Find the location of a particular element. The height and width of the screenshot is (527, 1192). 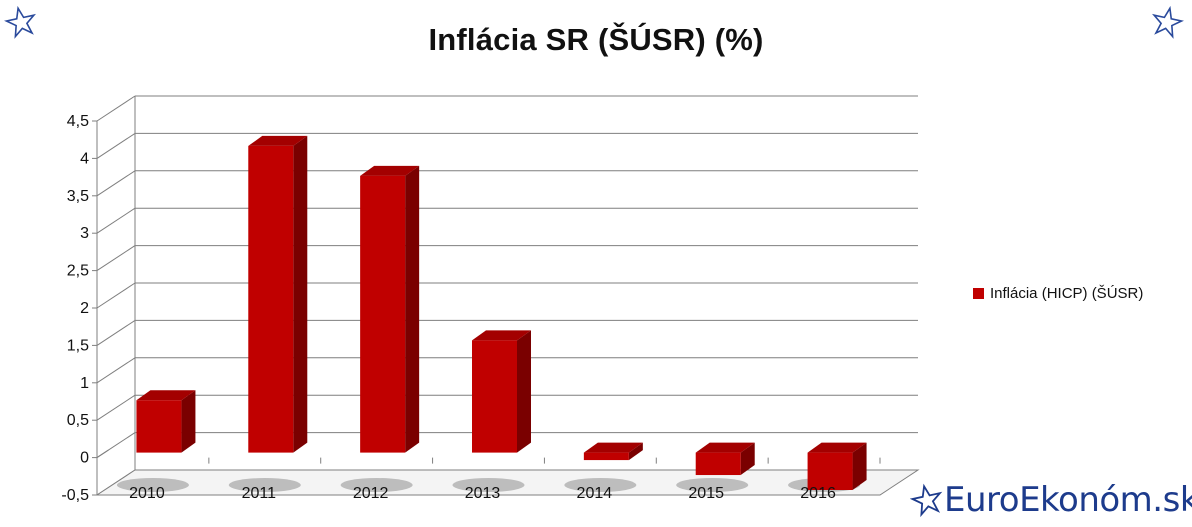

y-tick-label: 0 is located at coordinates (84, 458).